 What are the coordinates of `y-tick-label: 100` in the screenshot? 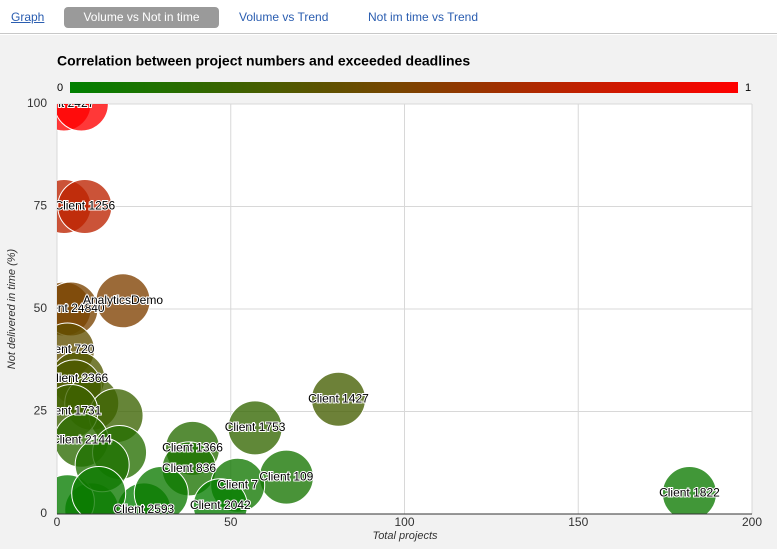 It's located at (37, 103).